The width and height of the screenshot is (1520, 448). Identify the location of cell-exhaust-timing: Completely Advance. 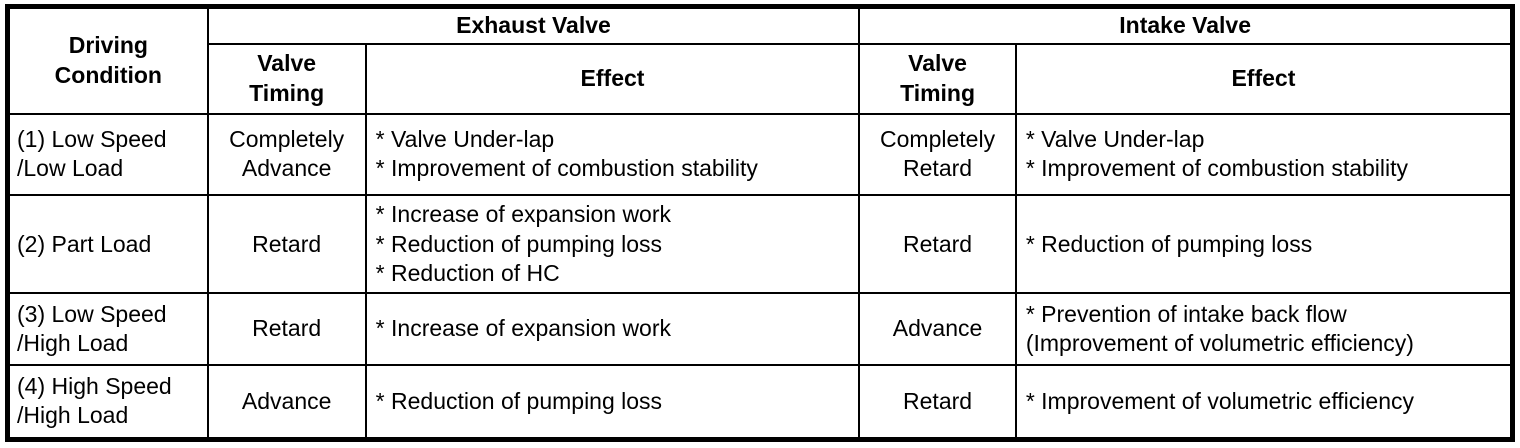
(286, 154).